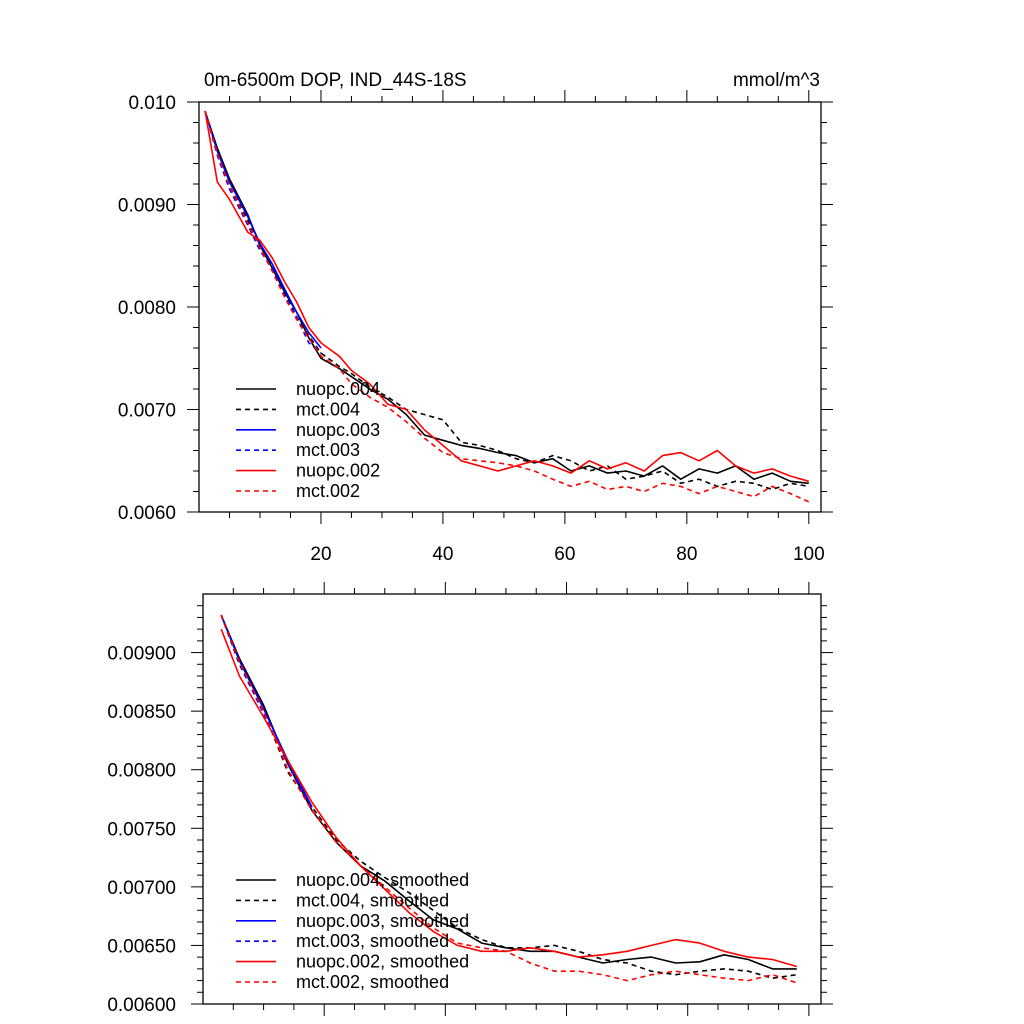 The height and width of the screenshot is (1024, 1024). What do you see at coordinates (776, 80) in the screenshot?
I see `top-chart-units: mmol/m^3` at bounding box center [776, 80].